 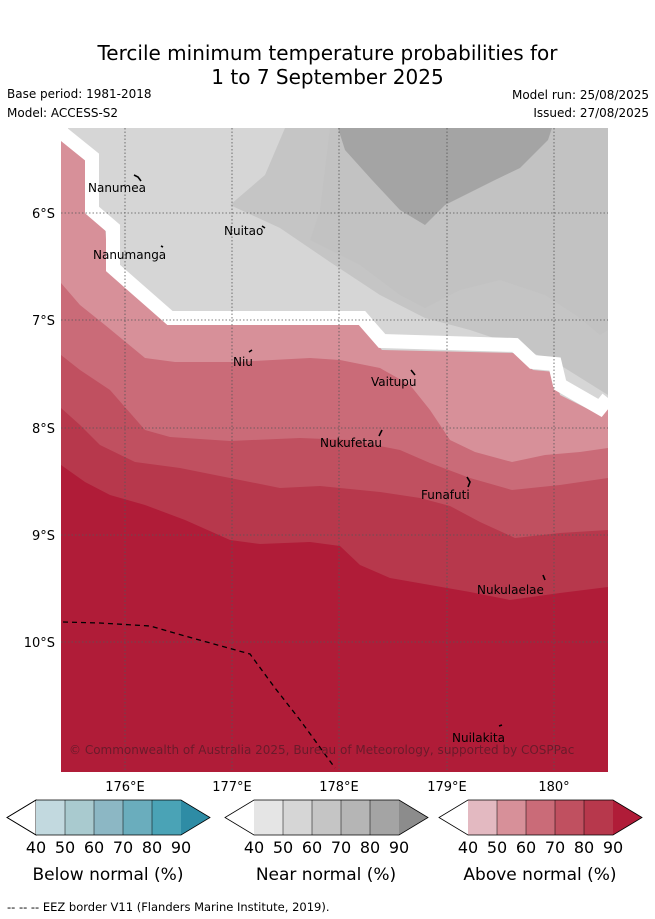 I want to click on place-nuitao: Nuitao, so click(x=243, y=231).